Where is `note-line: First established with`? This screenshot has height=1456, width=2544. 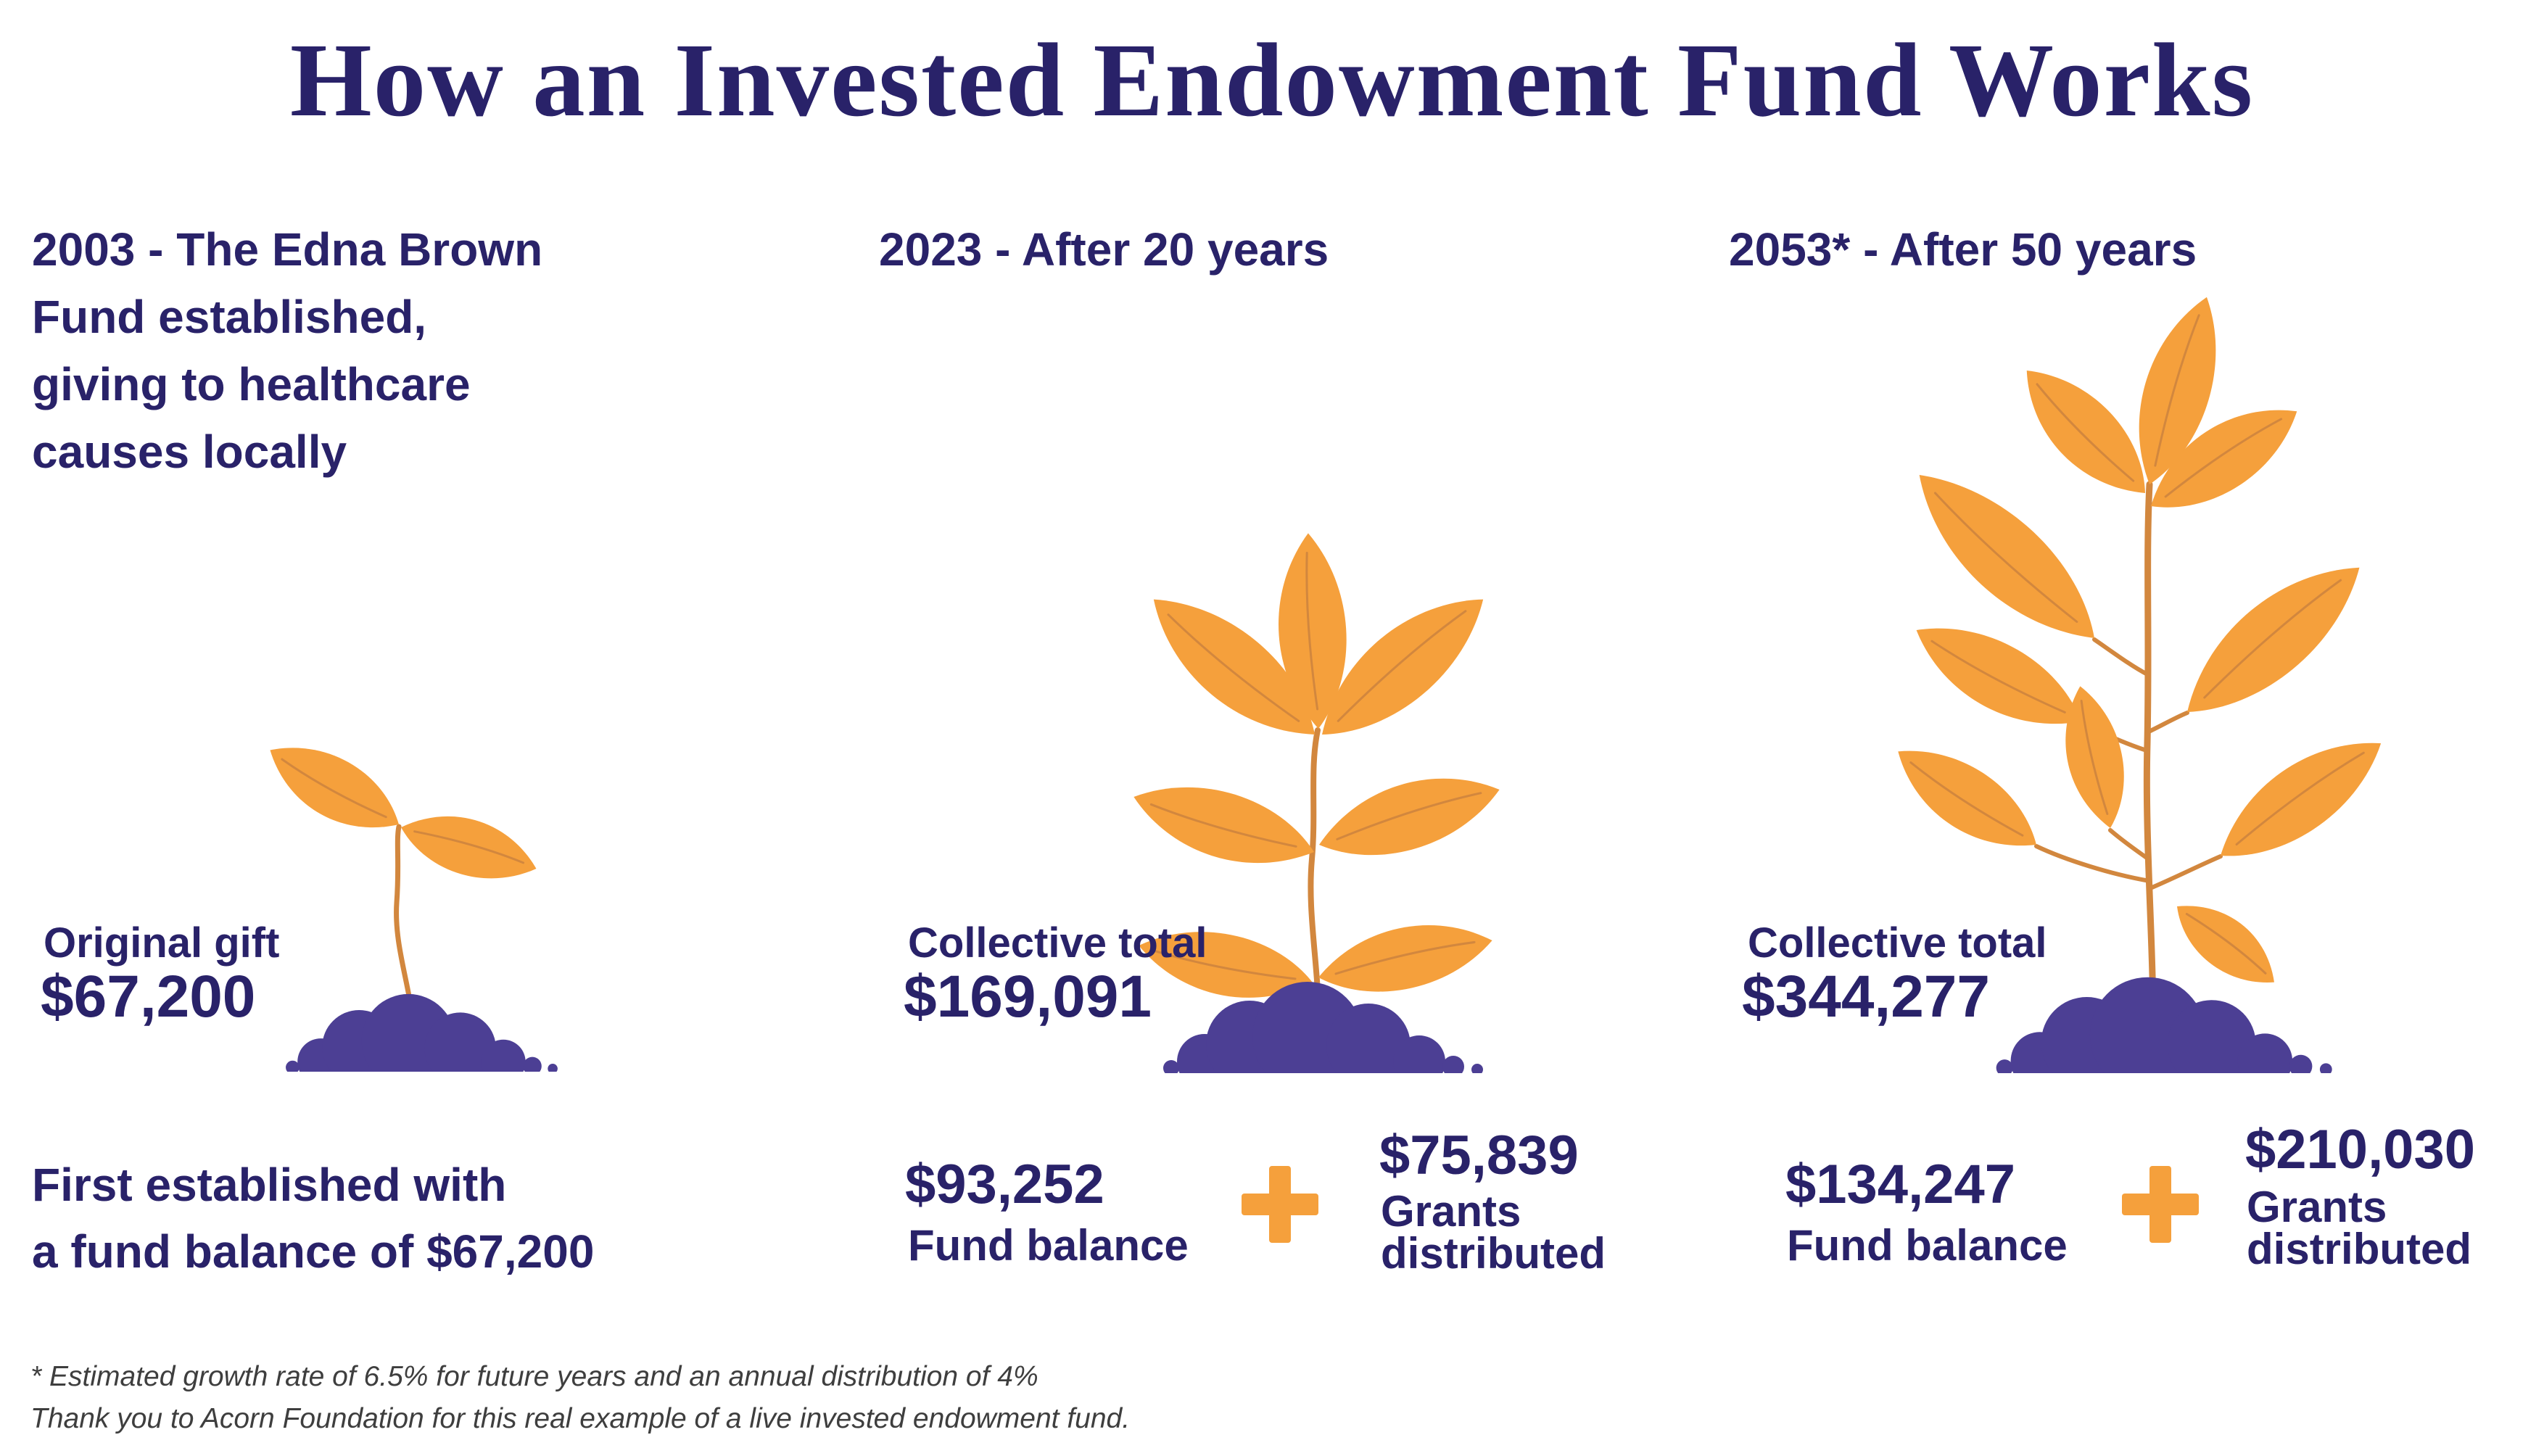 note-line: First established with is located at coordinates (269, 1185).